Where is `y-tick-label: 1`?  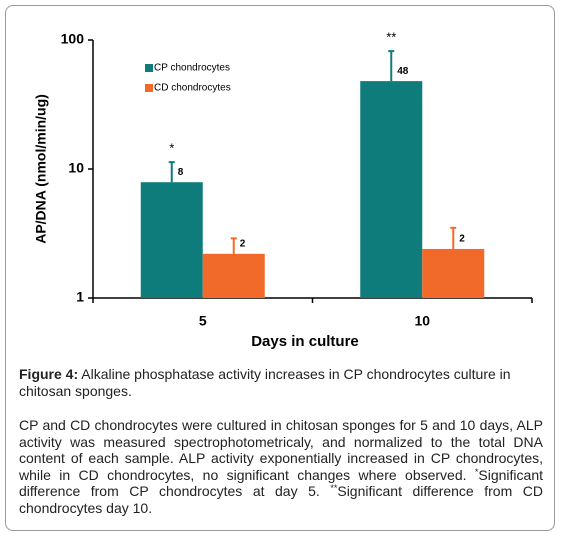
y-tick-label: 1 is located at coordinates (80, 297).